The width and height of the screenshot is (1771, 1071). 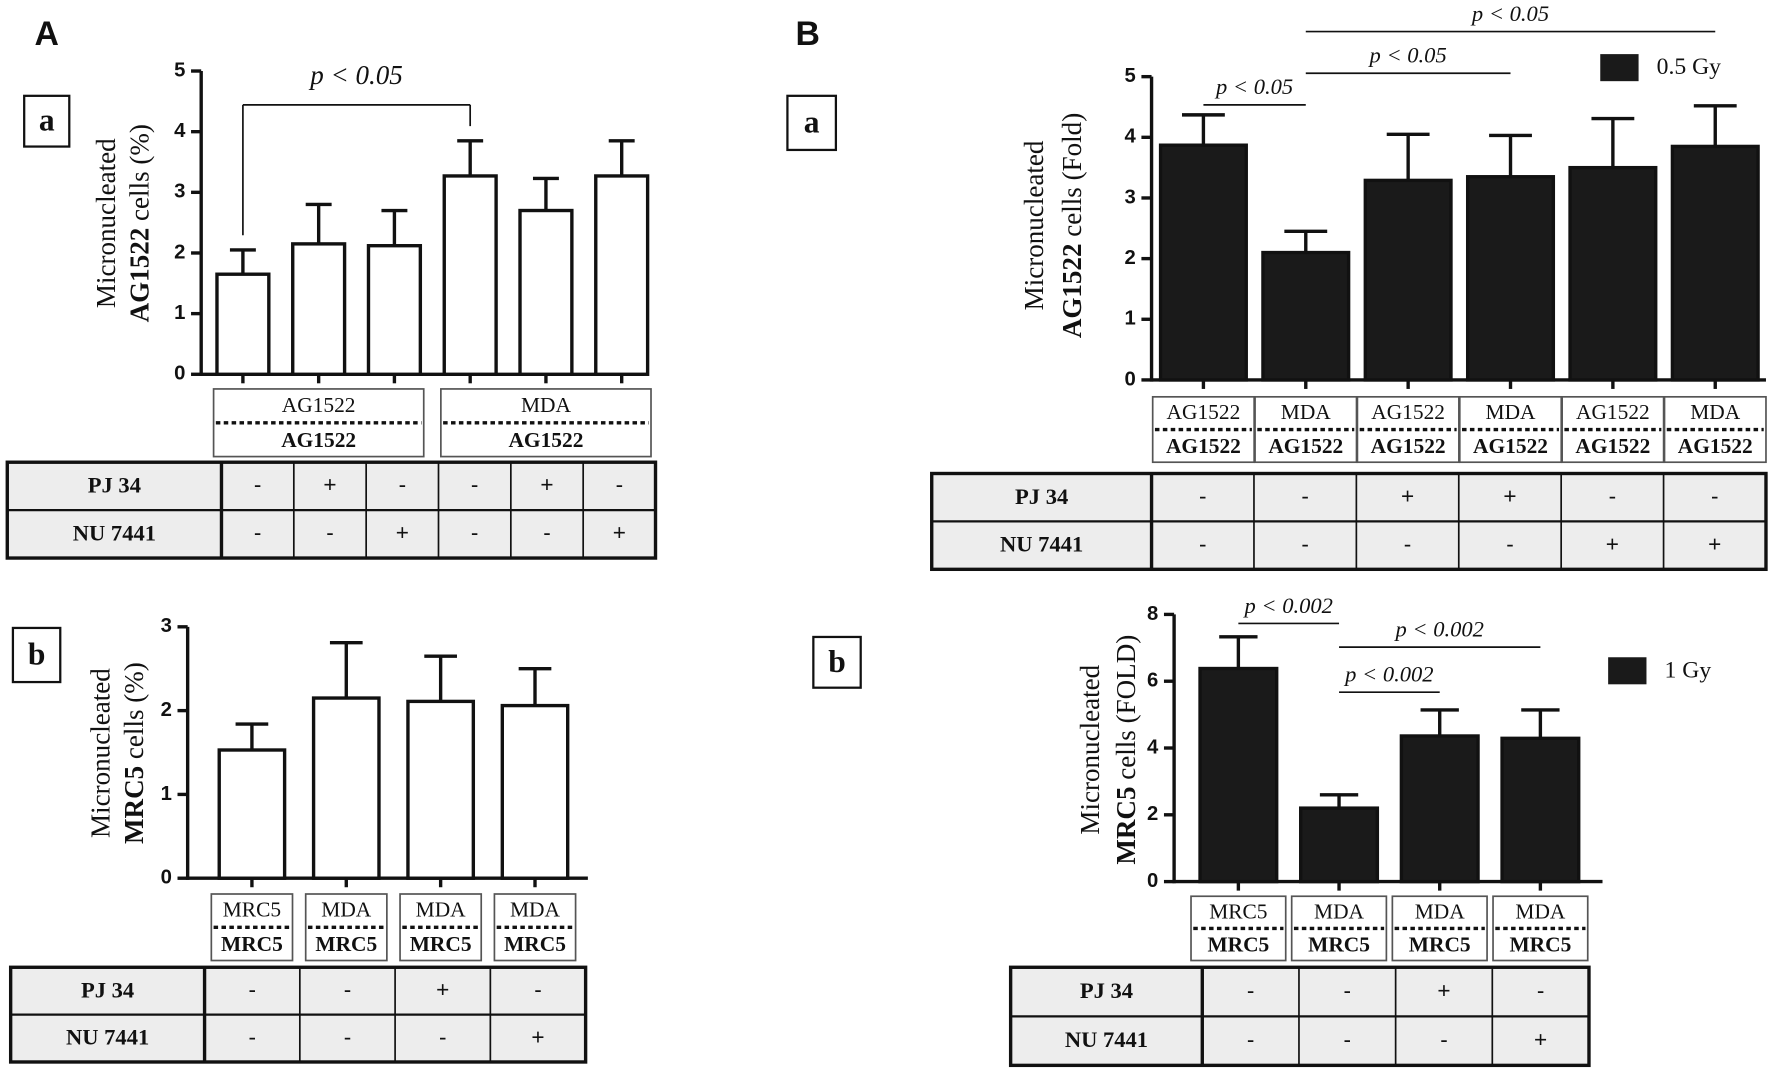 I want to click on y-axis-label-rest: cells (FOLD), so click(x=1126, y=707).